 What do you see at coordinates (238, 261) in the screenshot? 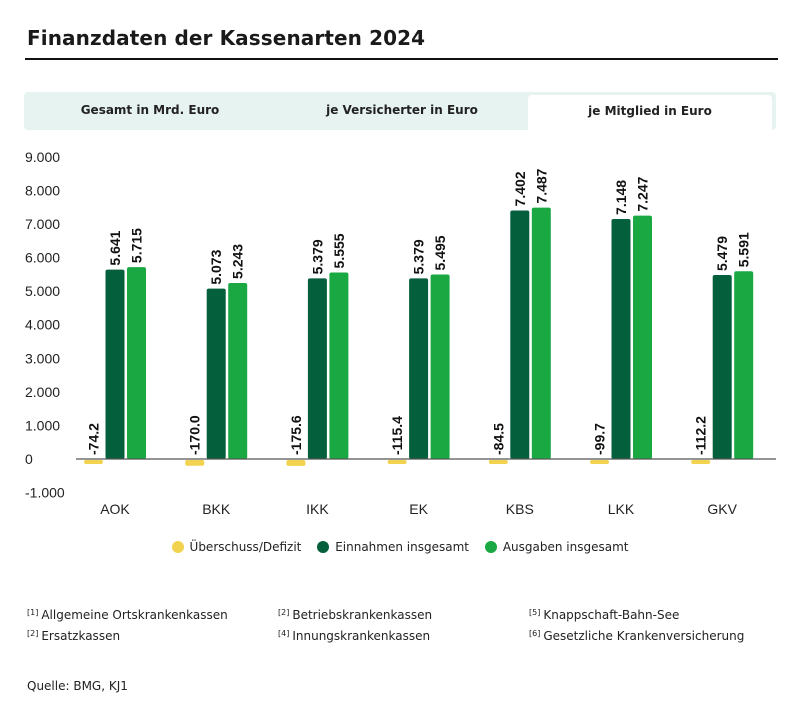
I see `data-label: 5.243` at bounding box center [238, 261].